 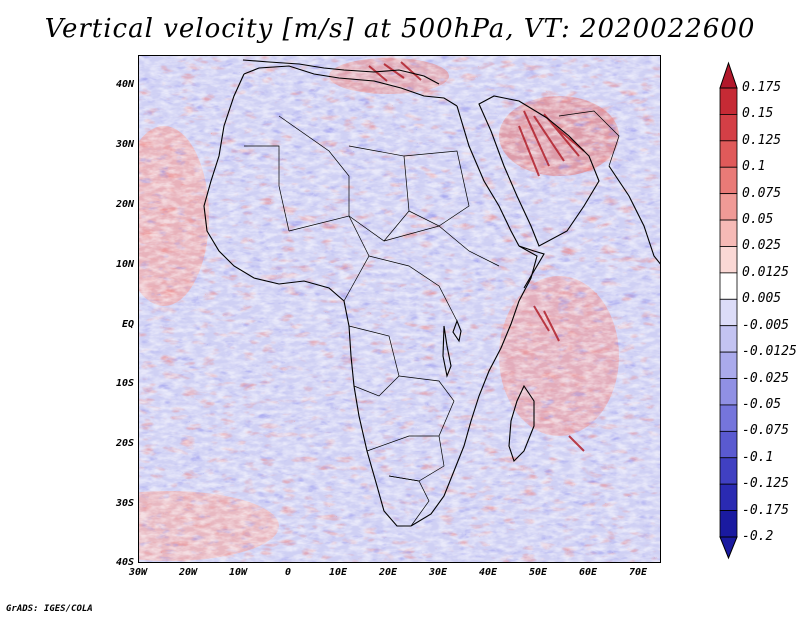 What do you see at coordinates (238, 572) in the screenshot?
I see `lon-label-10w: 10W` at bounding box center [238, 572].